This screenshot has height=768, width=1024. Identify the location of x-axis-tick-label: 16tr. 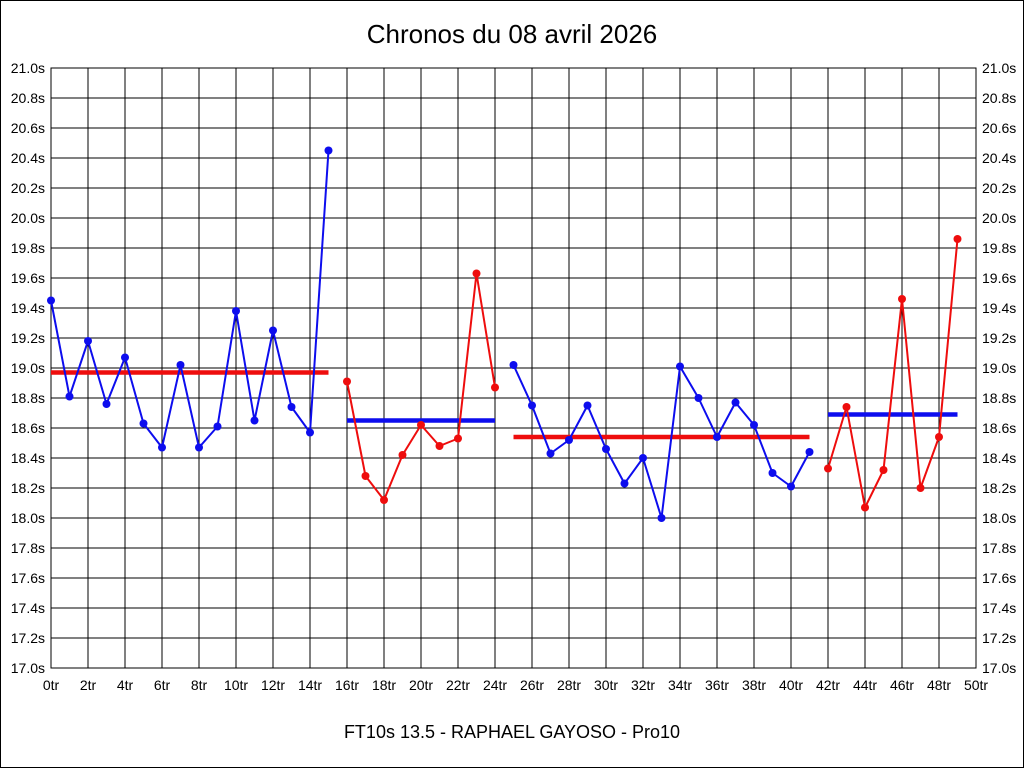
(347, 685).